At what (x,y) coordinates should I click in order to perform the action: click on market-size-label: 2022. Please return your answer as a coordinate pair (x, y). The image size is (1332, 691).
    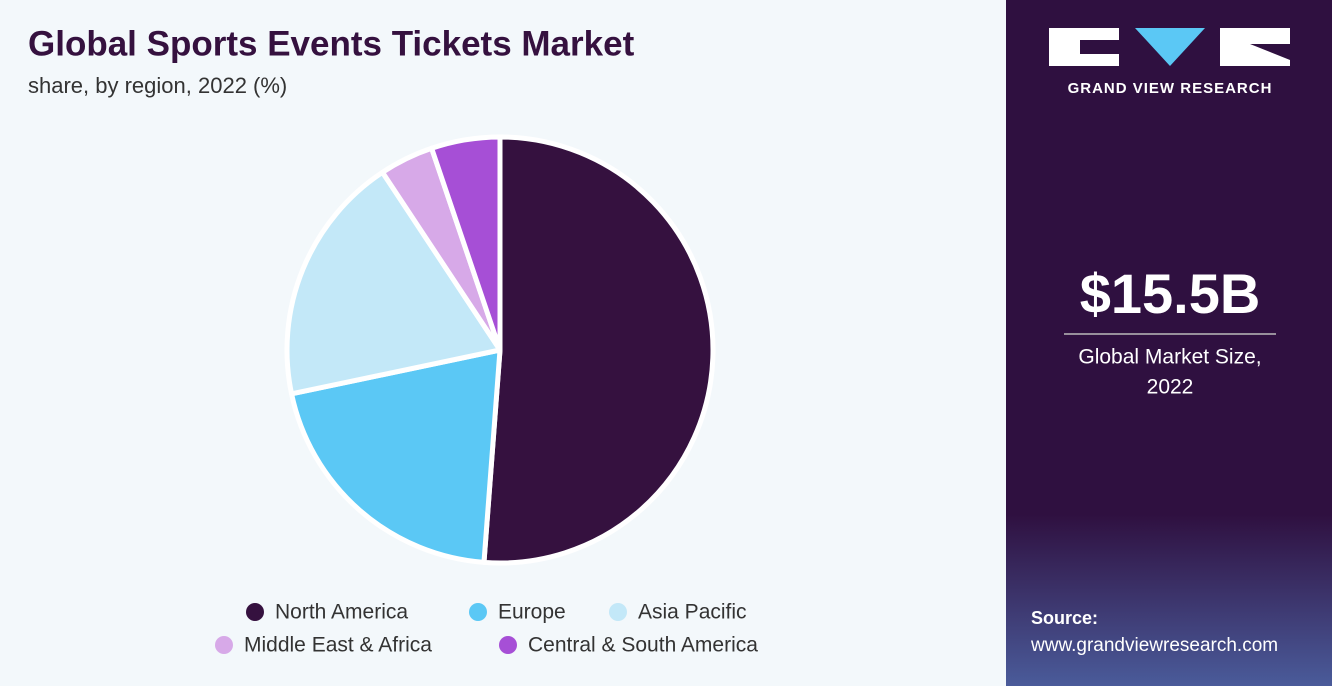
    Looking at the image, I should click on (1170, 387).